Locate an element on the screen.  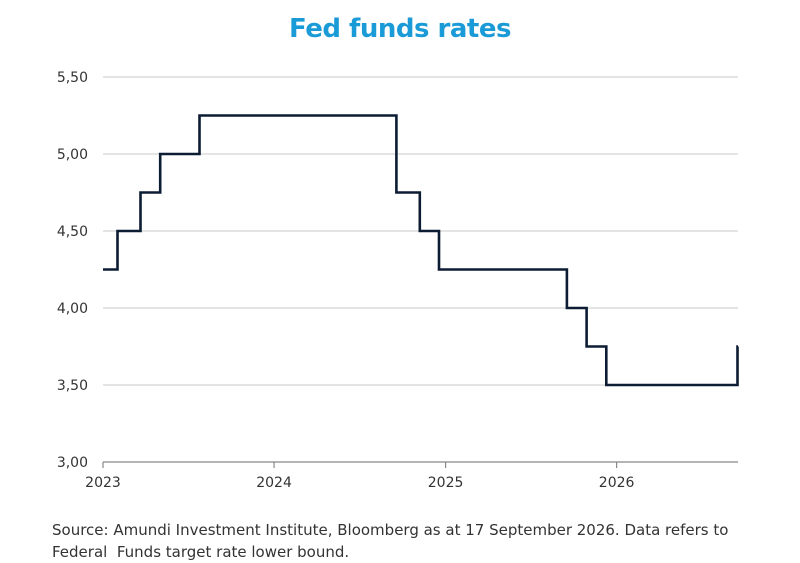
y-tick-label: 4,50 is located at coordinates (72, 232).